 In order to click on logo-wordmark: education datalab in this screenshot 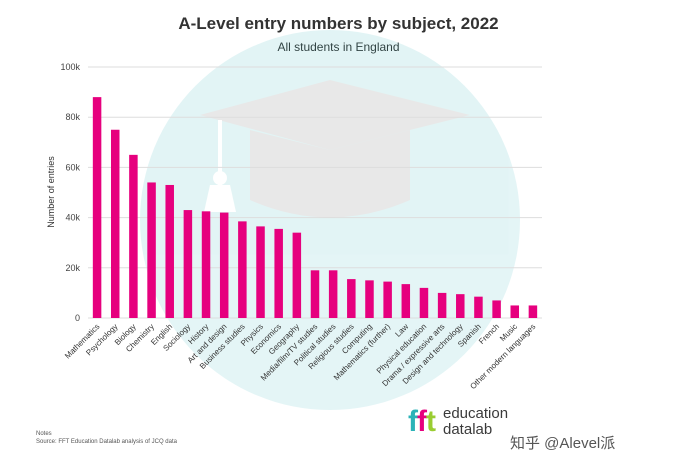, I will do `click(475, 422)`.